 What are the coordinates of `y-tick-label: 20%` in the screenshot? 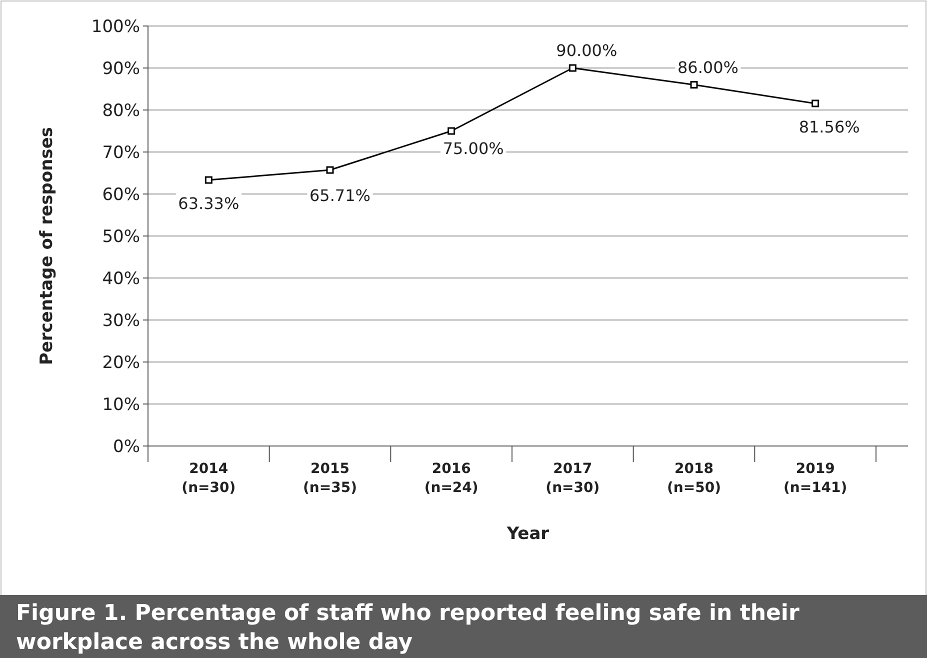 It's located at (121, 363).